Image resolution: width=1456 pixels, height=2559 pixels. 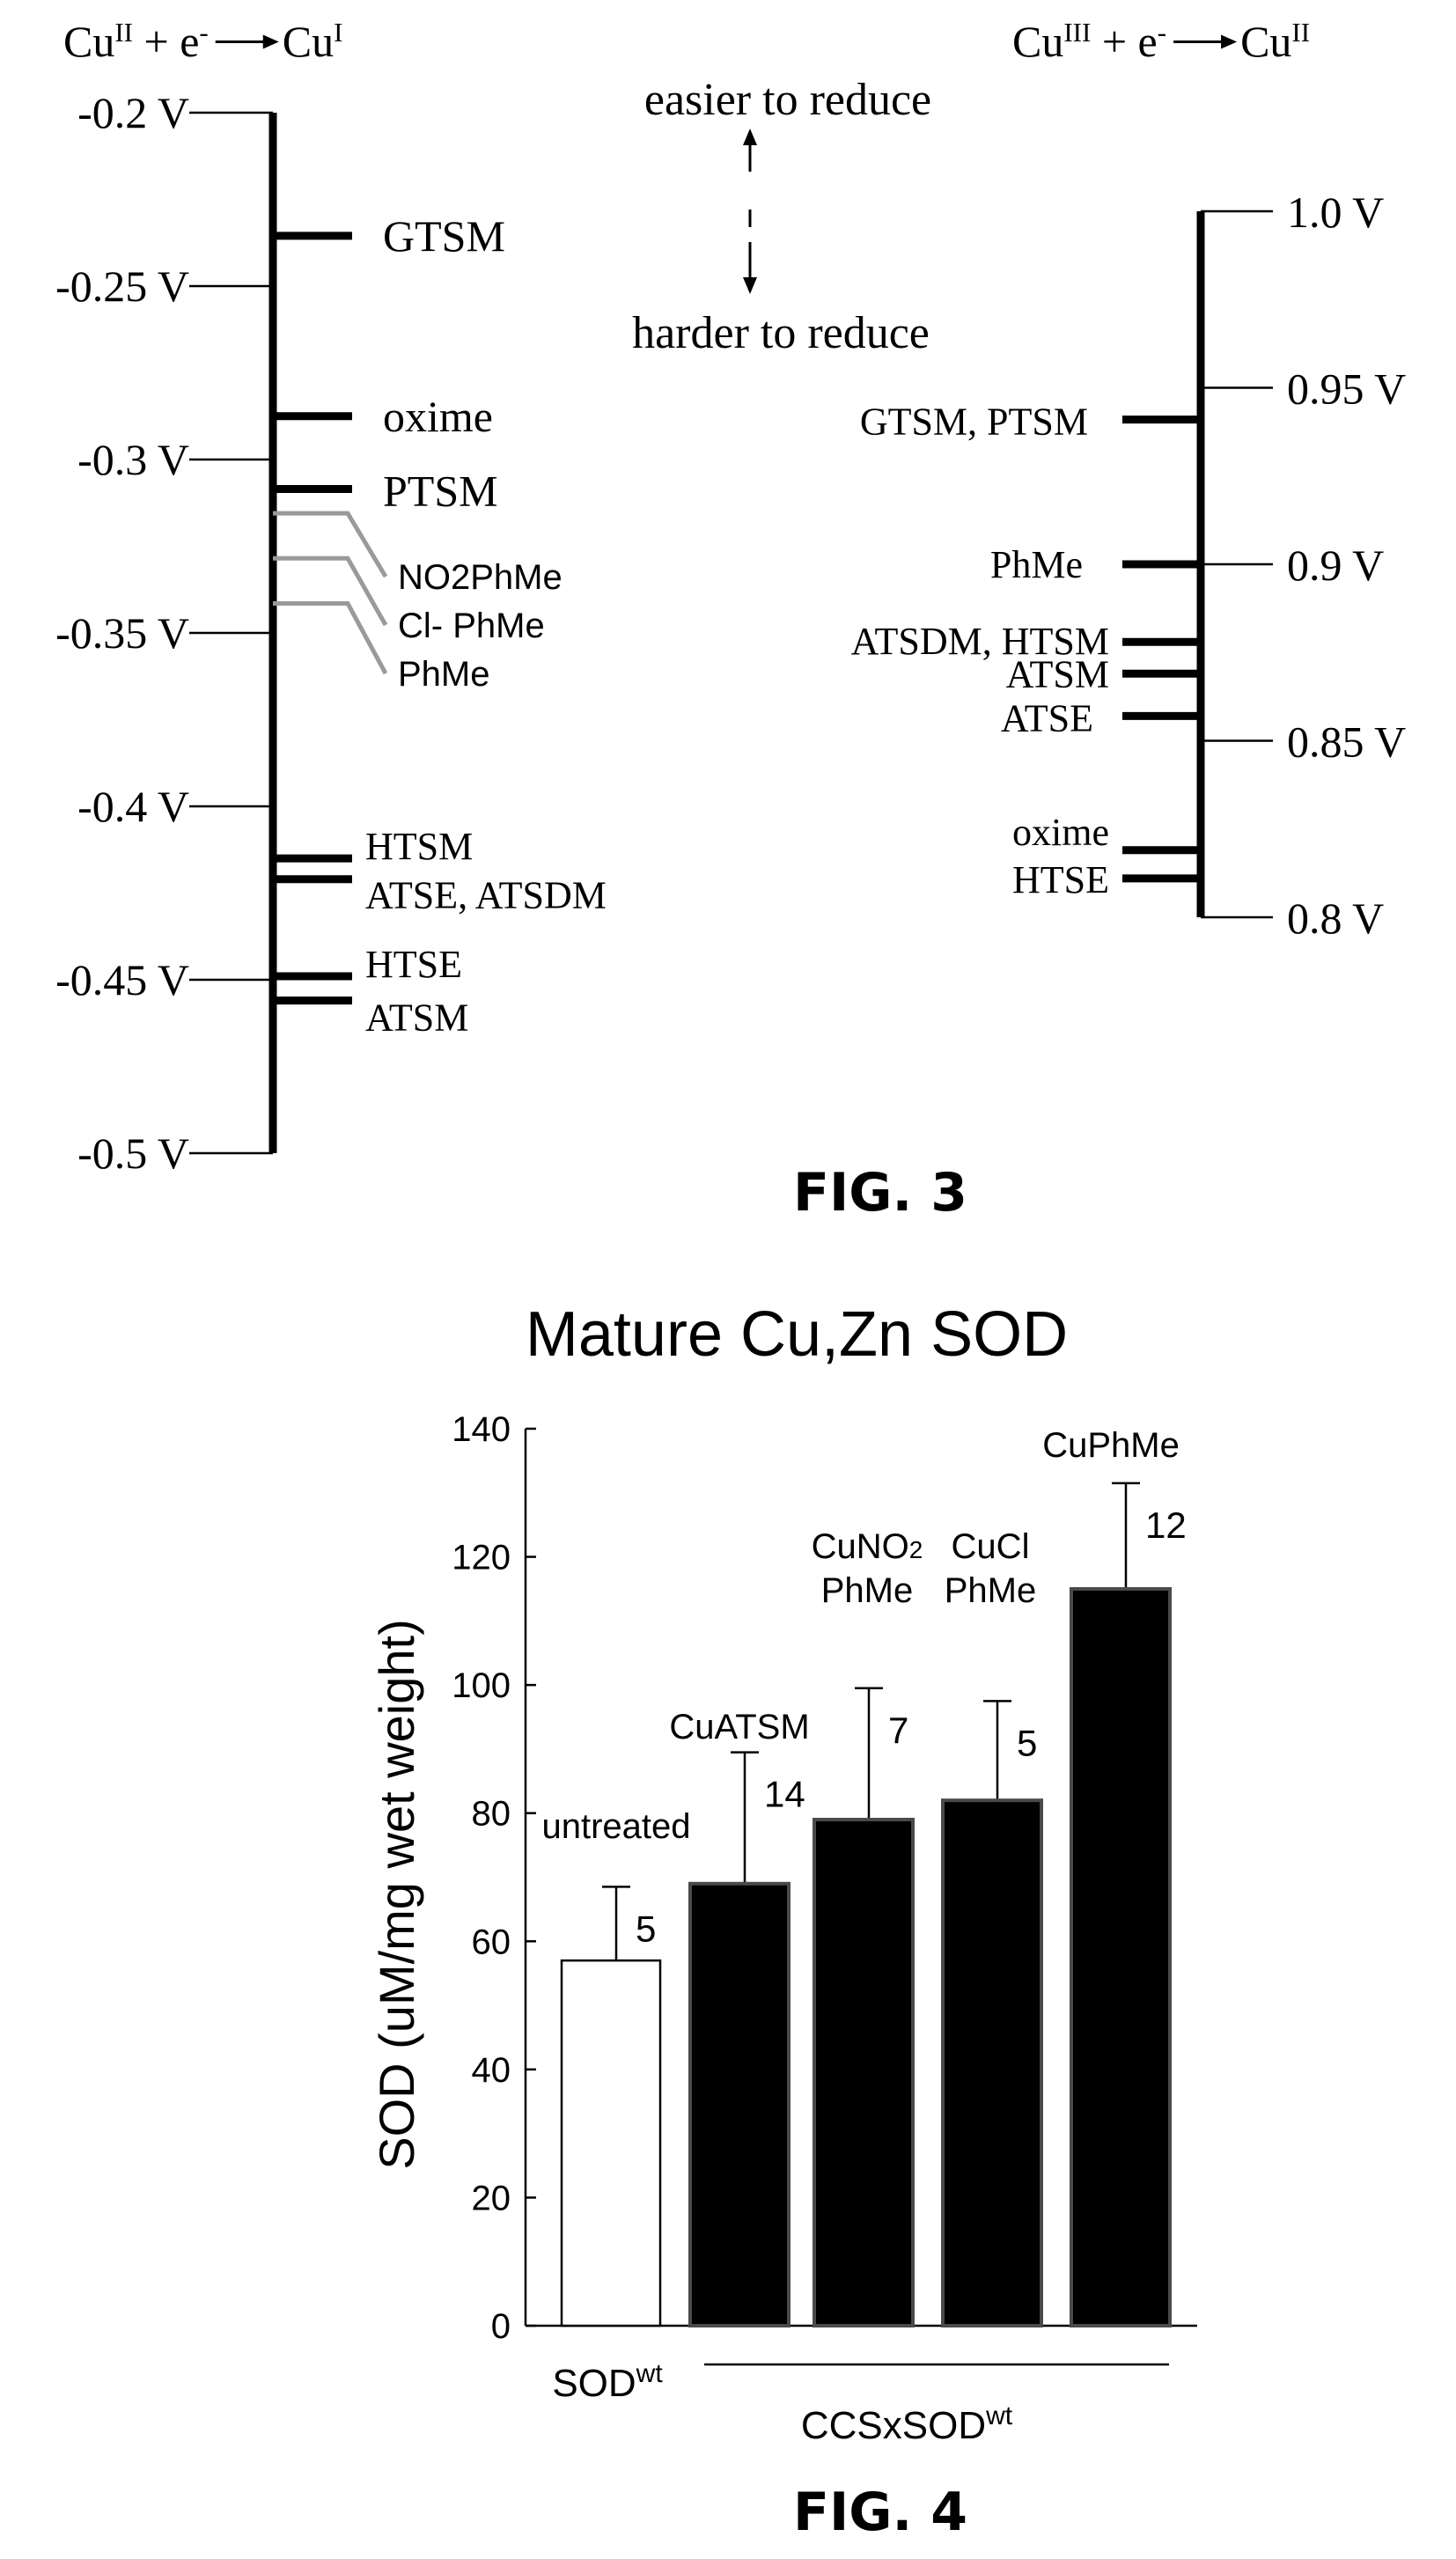 What do you see at coordinates (1111, 1445) in the screenshot?
I see `bar-category-label: CuPhMe` at bounding box center [1111, 1445].